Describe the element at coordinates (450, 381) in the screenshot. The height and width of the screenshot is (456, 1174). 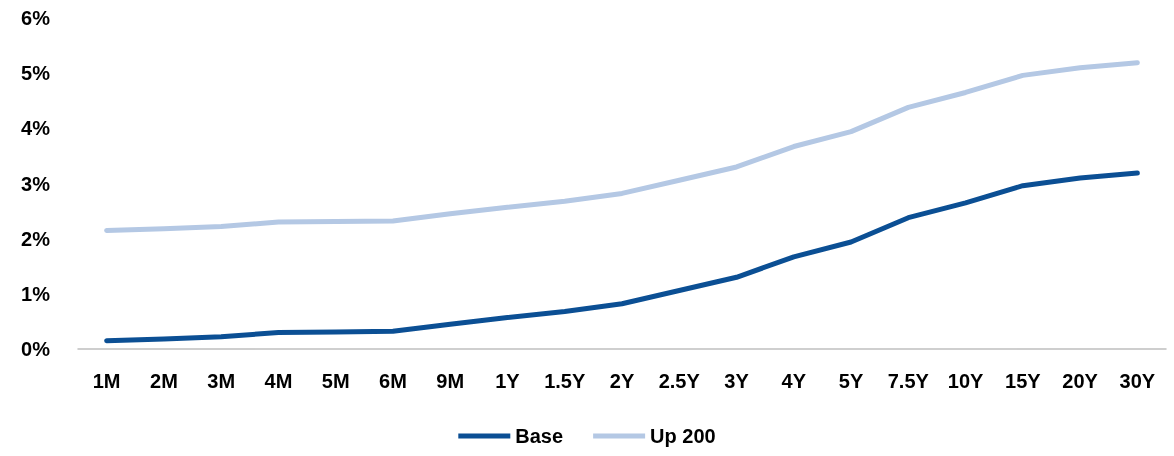
I see `x-tick-label: 9M` at that location.